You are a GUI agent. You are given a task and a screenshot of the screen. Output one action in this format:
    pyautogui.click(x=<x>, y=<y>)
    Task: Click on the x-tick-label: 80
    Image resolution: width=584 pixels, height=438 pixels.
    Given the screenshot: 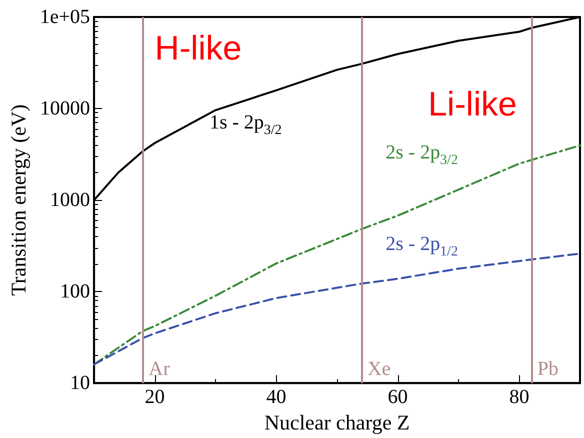 What is the action you would take?
    pyautogui.click(x=519, y=397)
    